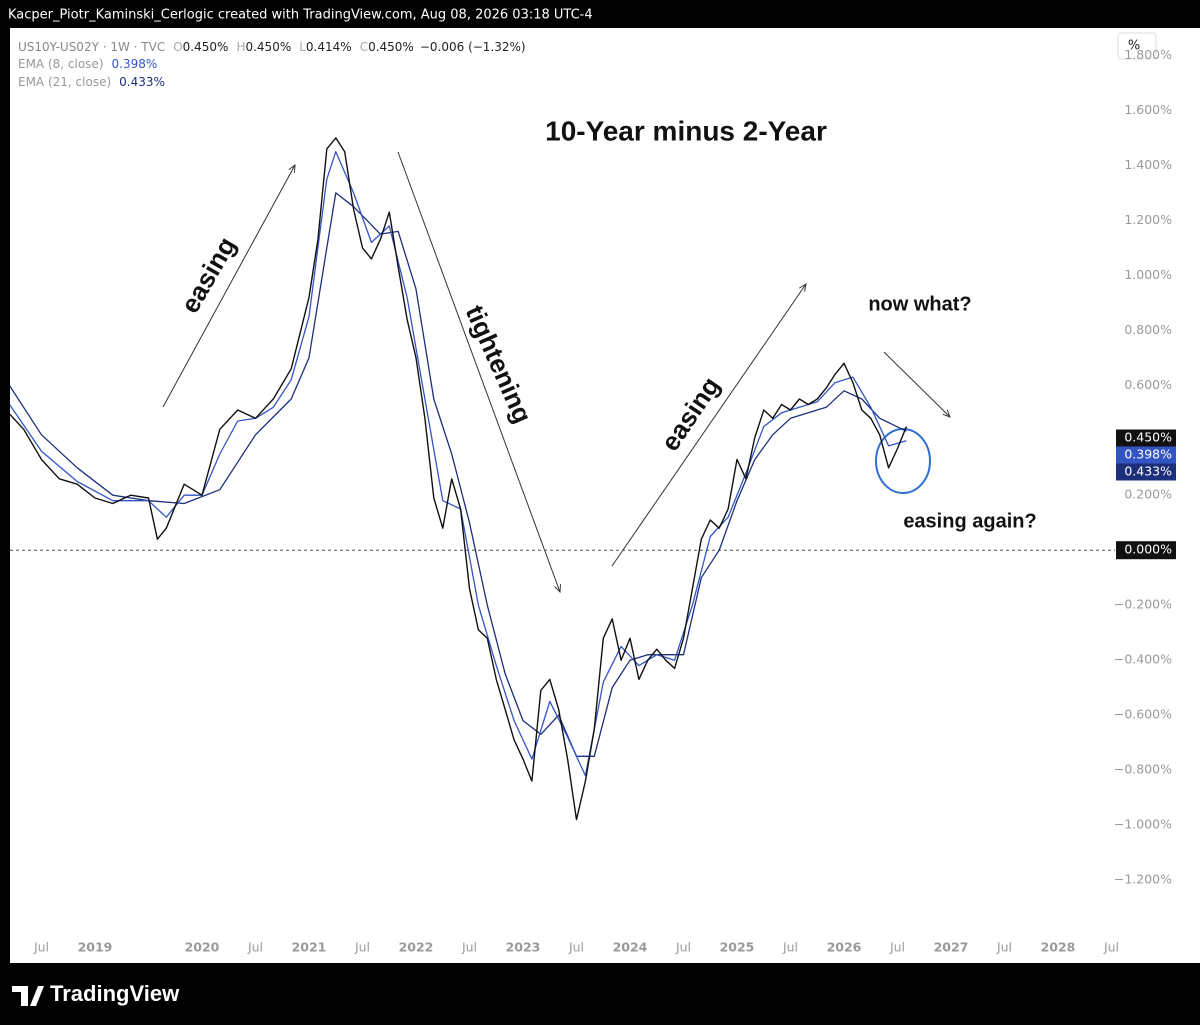  I want to click on y-tick-label: 1.200%, so click(1148, 219).